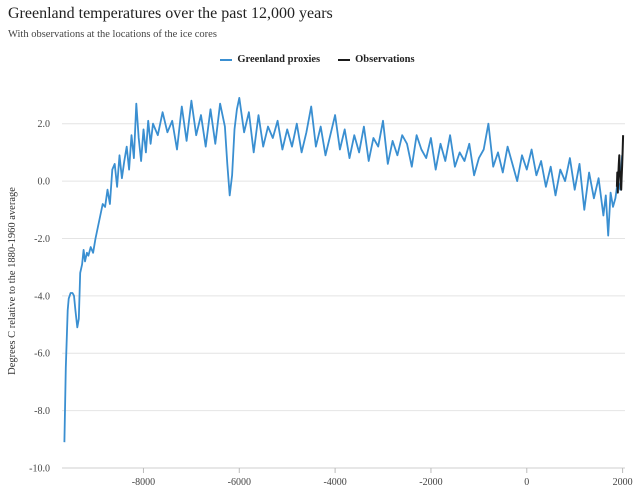 This screenshot has width=635, height=499. Describe the element at coordinates (239, 482) in the screenshot. I see `x-tick-label: -6000` at that location.